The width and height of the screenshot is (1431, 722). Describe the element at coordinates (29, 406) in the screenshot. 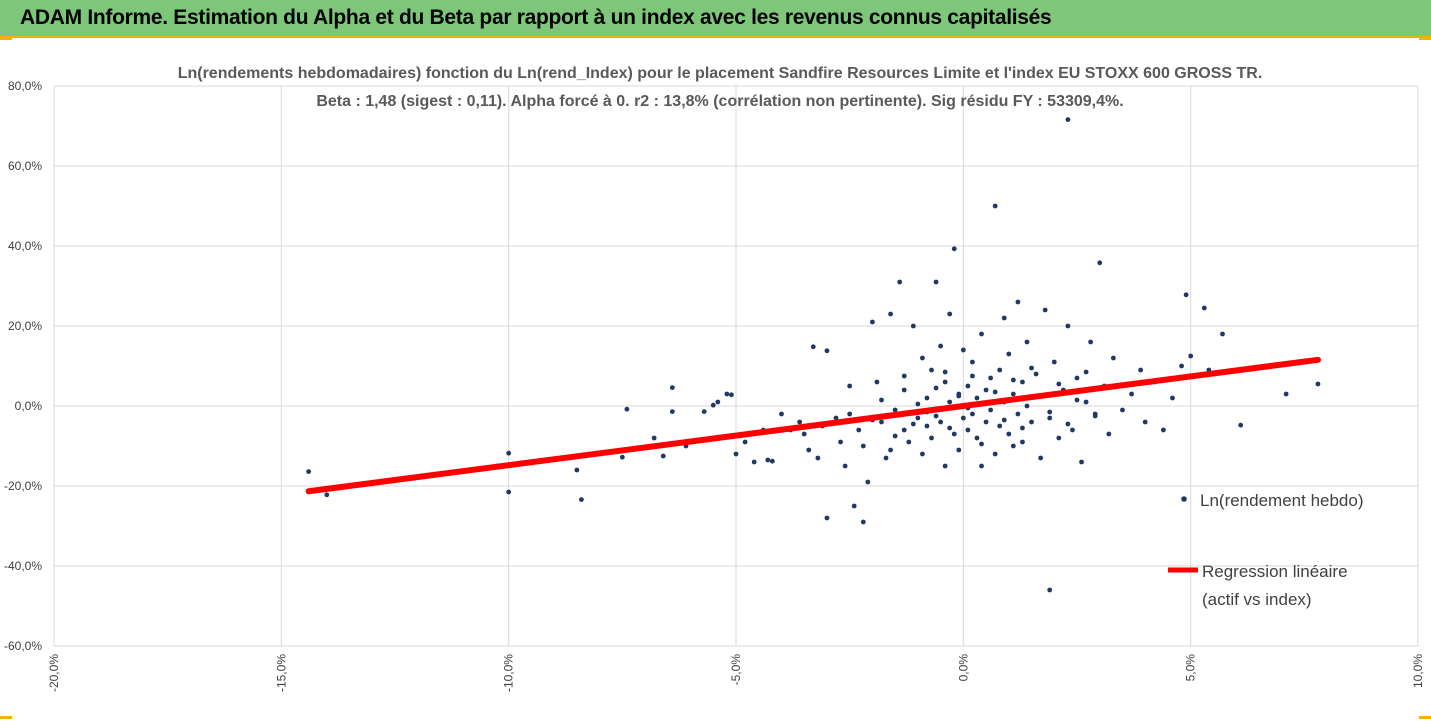

I see `y-tick-label: 0,0%` at that location.